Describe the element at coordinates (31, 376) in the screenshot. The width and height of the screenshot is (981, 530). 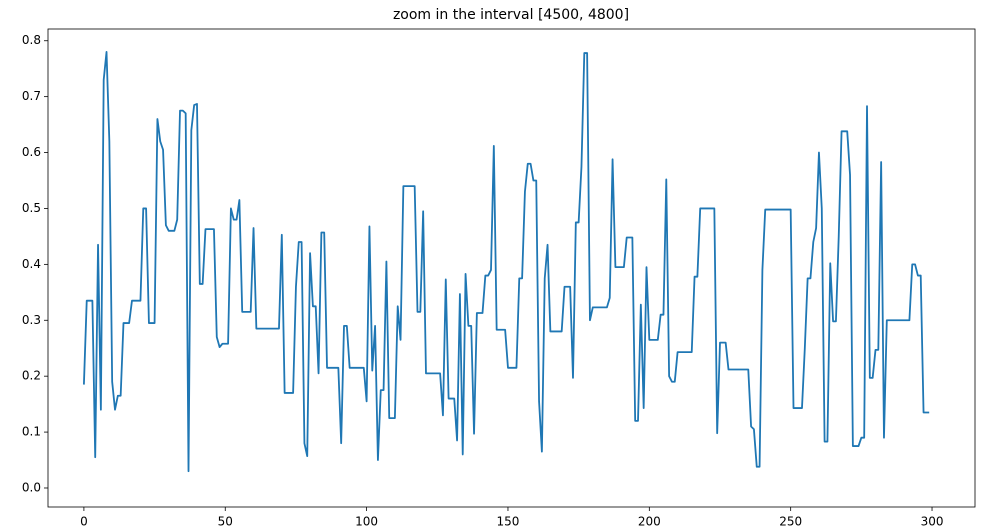
I see `y-tick-label: 0.2` at that location.